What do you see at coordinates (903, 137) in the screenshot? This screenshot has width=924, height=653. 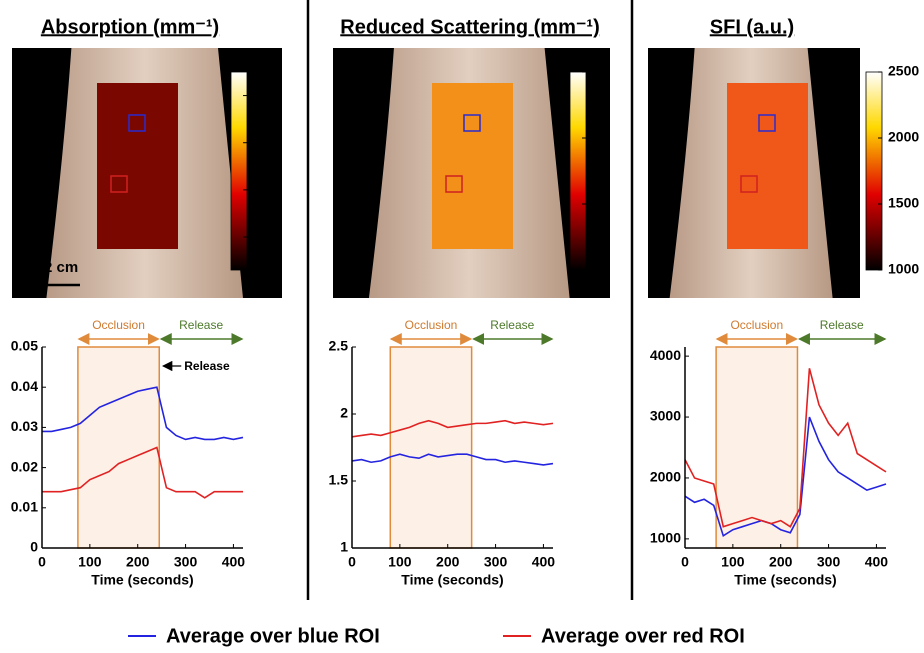 I see `colorbar-tick-label: 2000` at bounding box center [903, 137].